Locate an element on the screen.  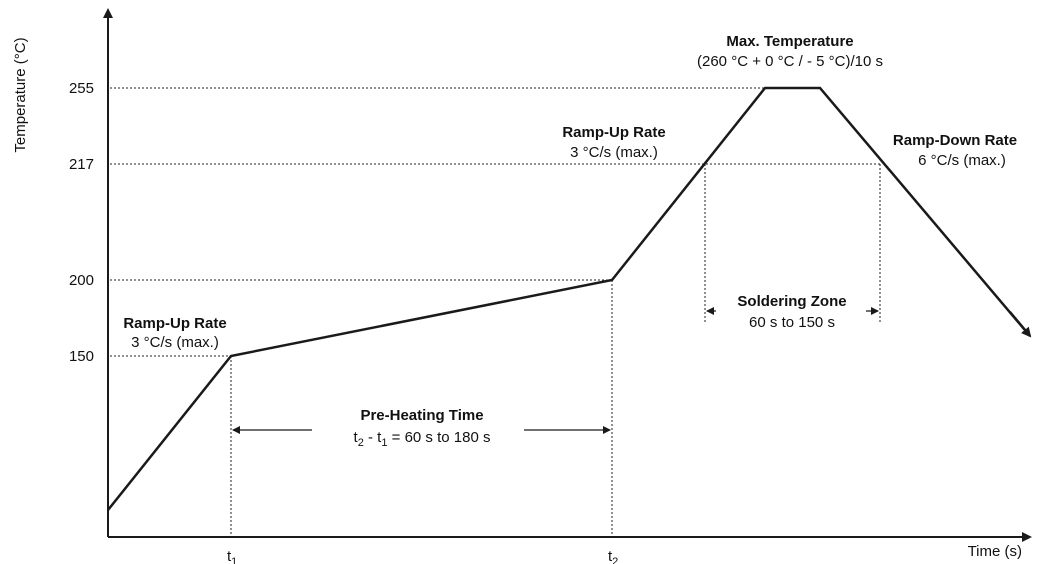
soldering-zone-value: 60 s to 150 s is located at coordinates (792, 322).